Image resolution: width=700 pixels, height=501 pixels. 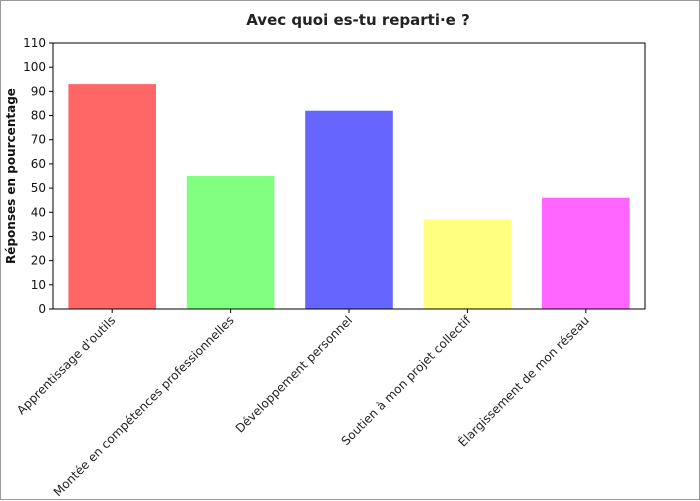 What do you see at coordinates (523, 381) in the screenshot?
I see `x-tick-label: Élargissement de mon réseau` at bounding box center [523, 381].